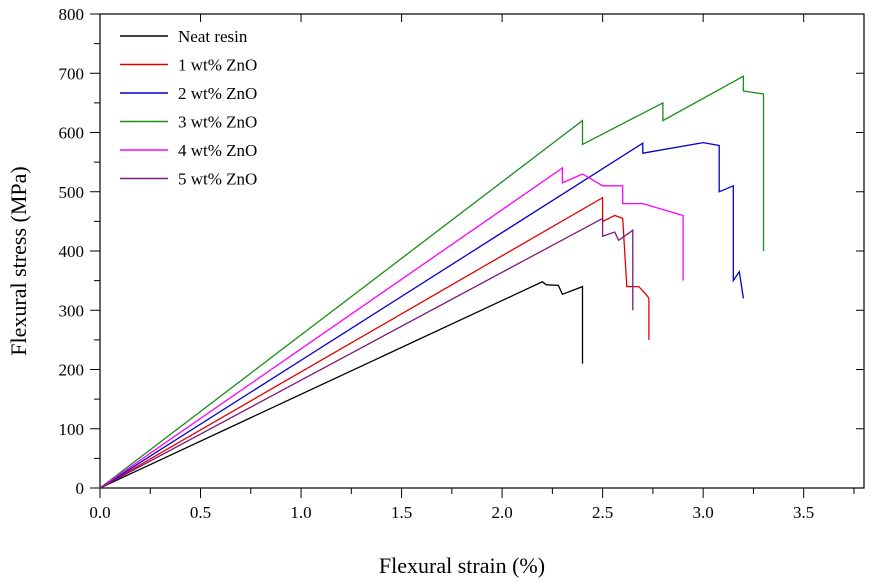  Describe the element at coordinates (217, 65) in the screenshot. I see `legend-label: 1 wt% ZnO` at that location.